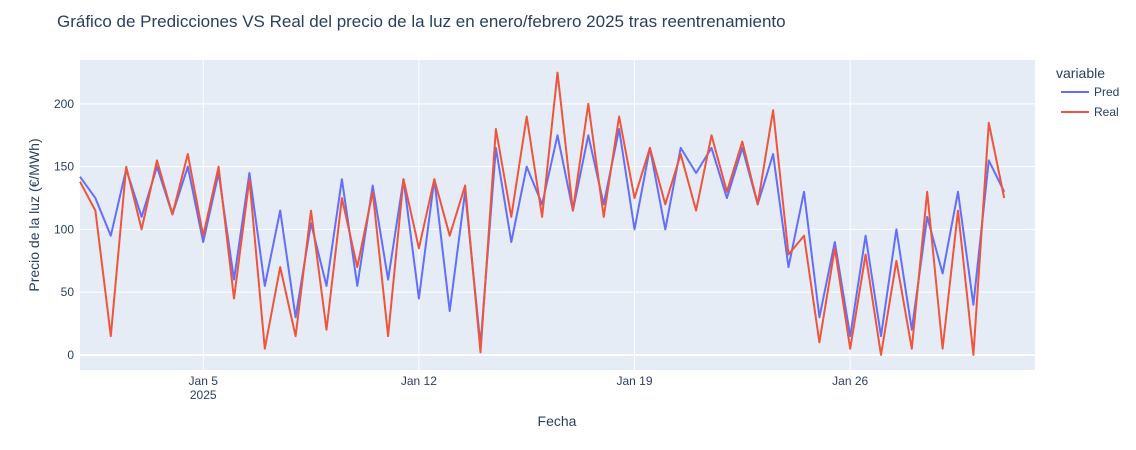 This screenshot has width=1136, height=450. What do you see at coordinates (1106, 92) in the screenshot?
I see `legend-label-pred: Pred` at bounding box center [1106, 92].